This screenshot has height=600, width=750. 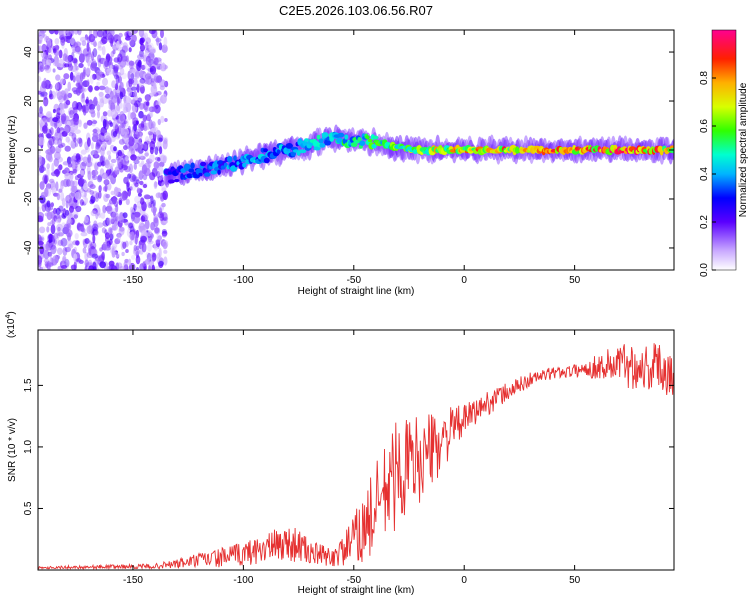 What do you see at coordinates (11, 328) in the screenshot?
I see `snr-multiplier-base: (x10` at bounding box center [11, 328].